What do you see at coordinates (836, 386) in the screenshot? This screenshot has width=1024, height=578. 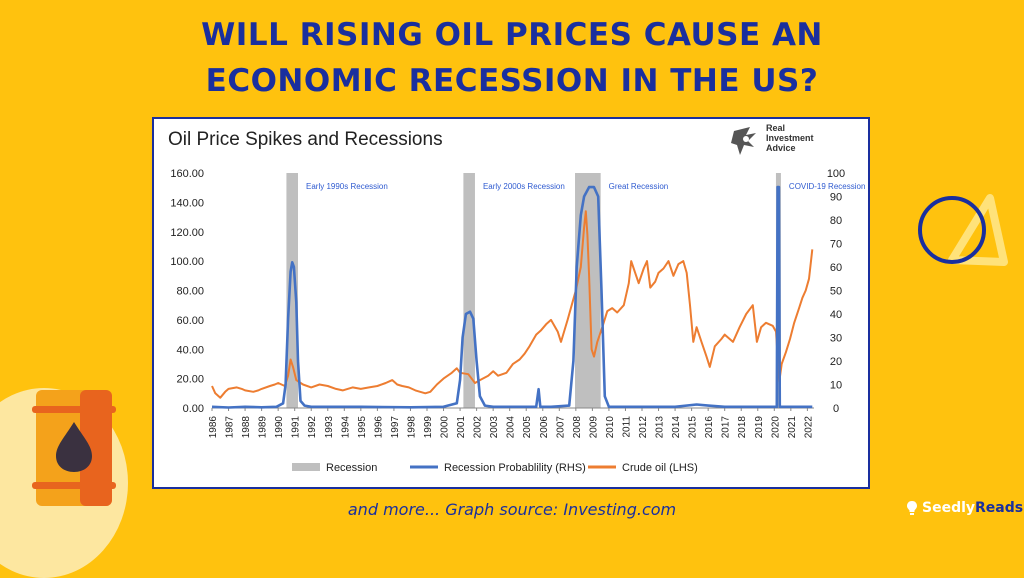 I see `y-right-tick-label: 10` at bounding box center [836, 386].